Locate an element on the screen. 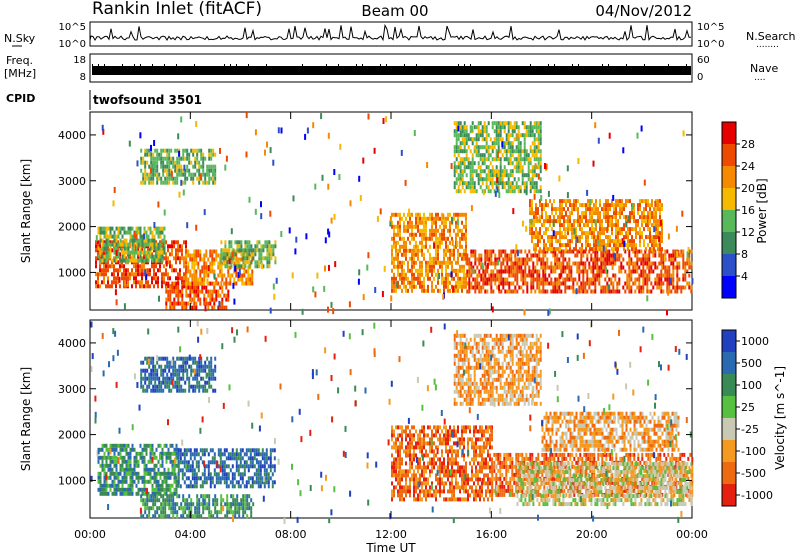 This screenshot has width=800, height=558. power-colorbar-tick-label: 20 is located at coordinates (748, 188).